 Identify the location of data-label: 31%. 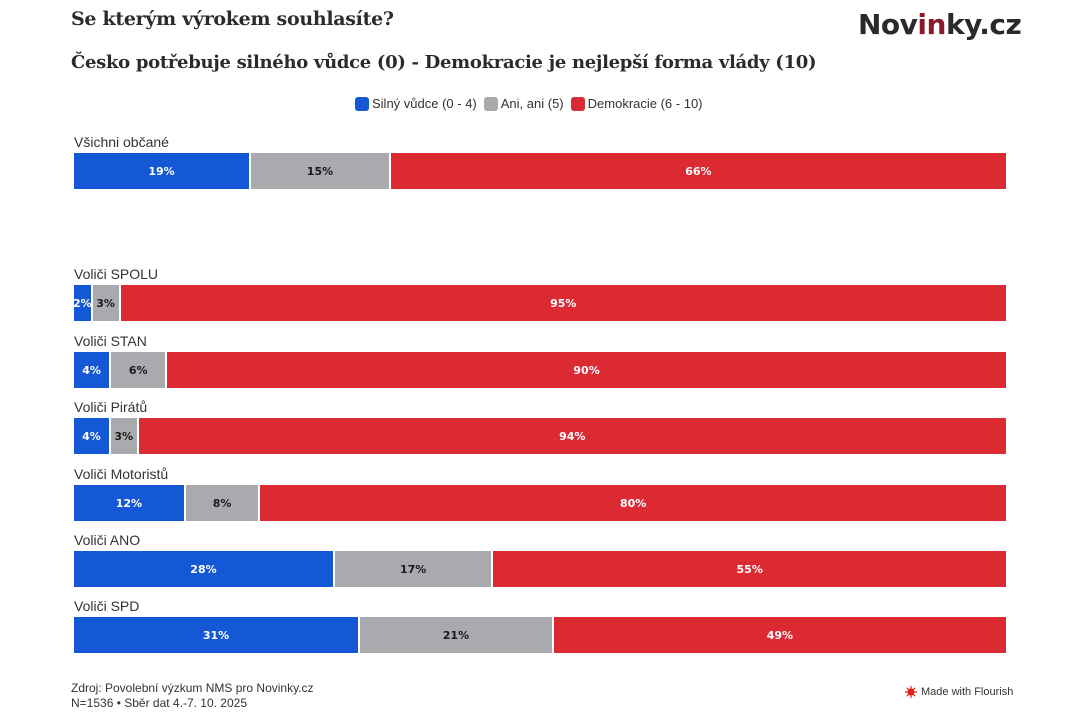
(216, 635).